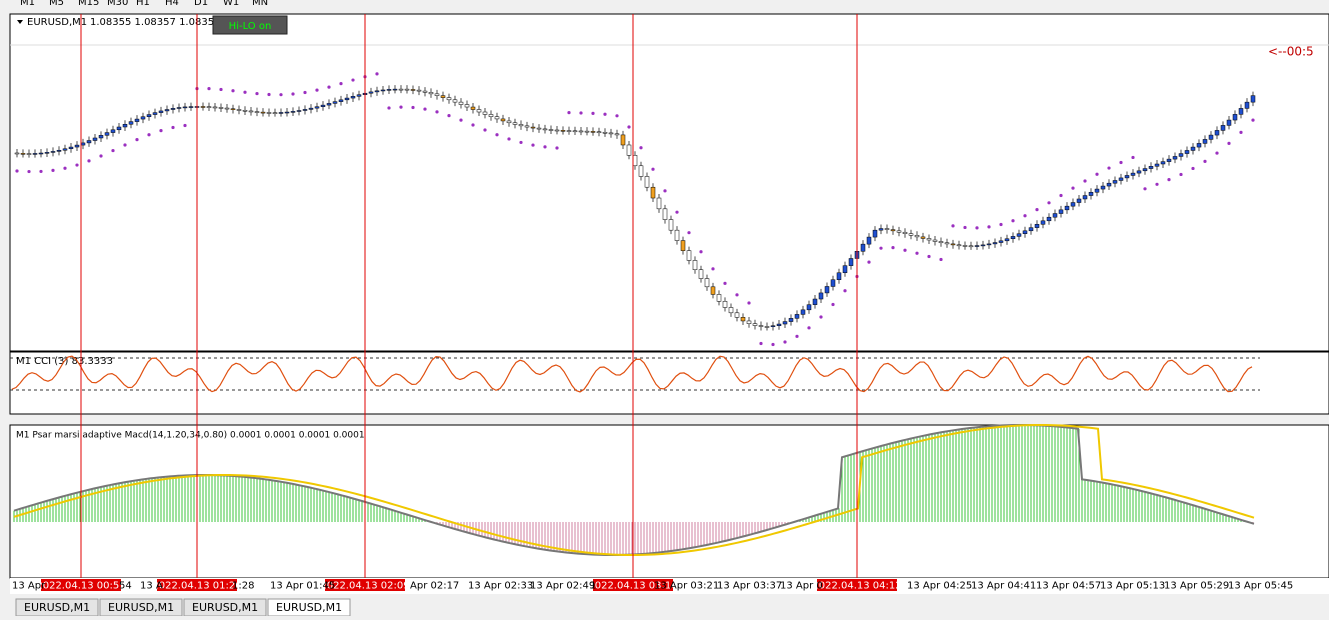 This screenshot has height=620, width=1329. I want to click on collapse-arrow, so click(20, 22).